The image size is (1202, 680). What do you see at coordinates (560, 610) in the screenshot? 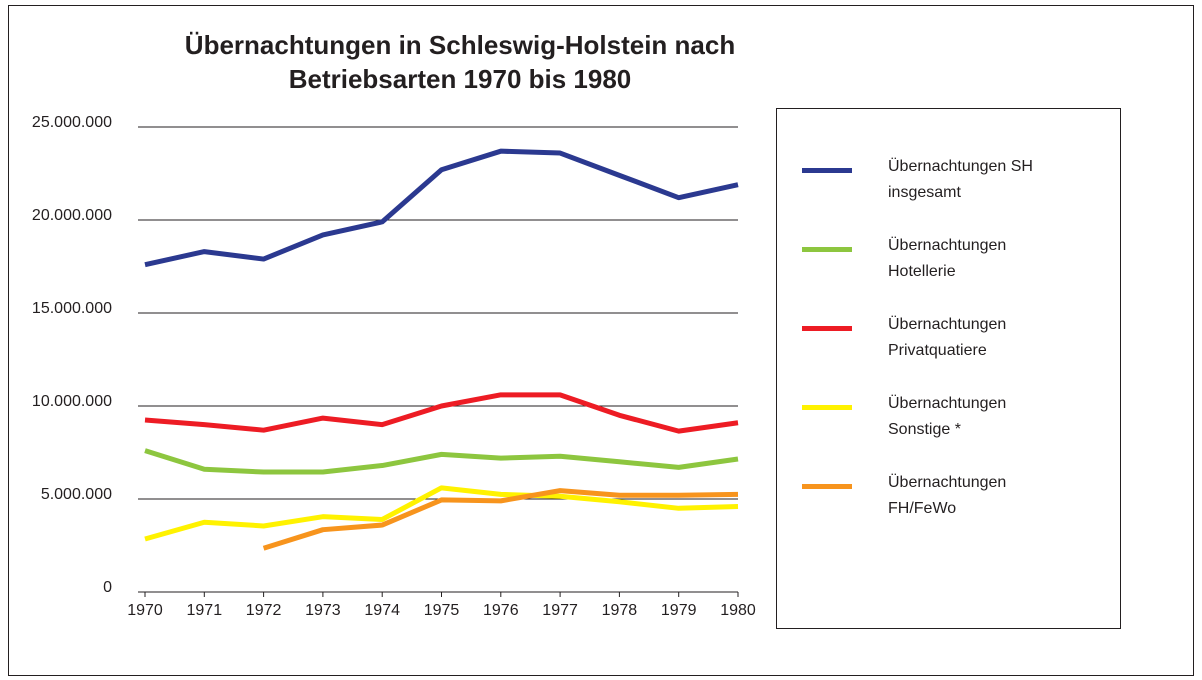
I see `x-tick-label: 1977` at bounding box center [560, 610].